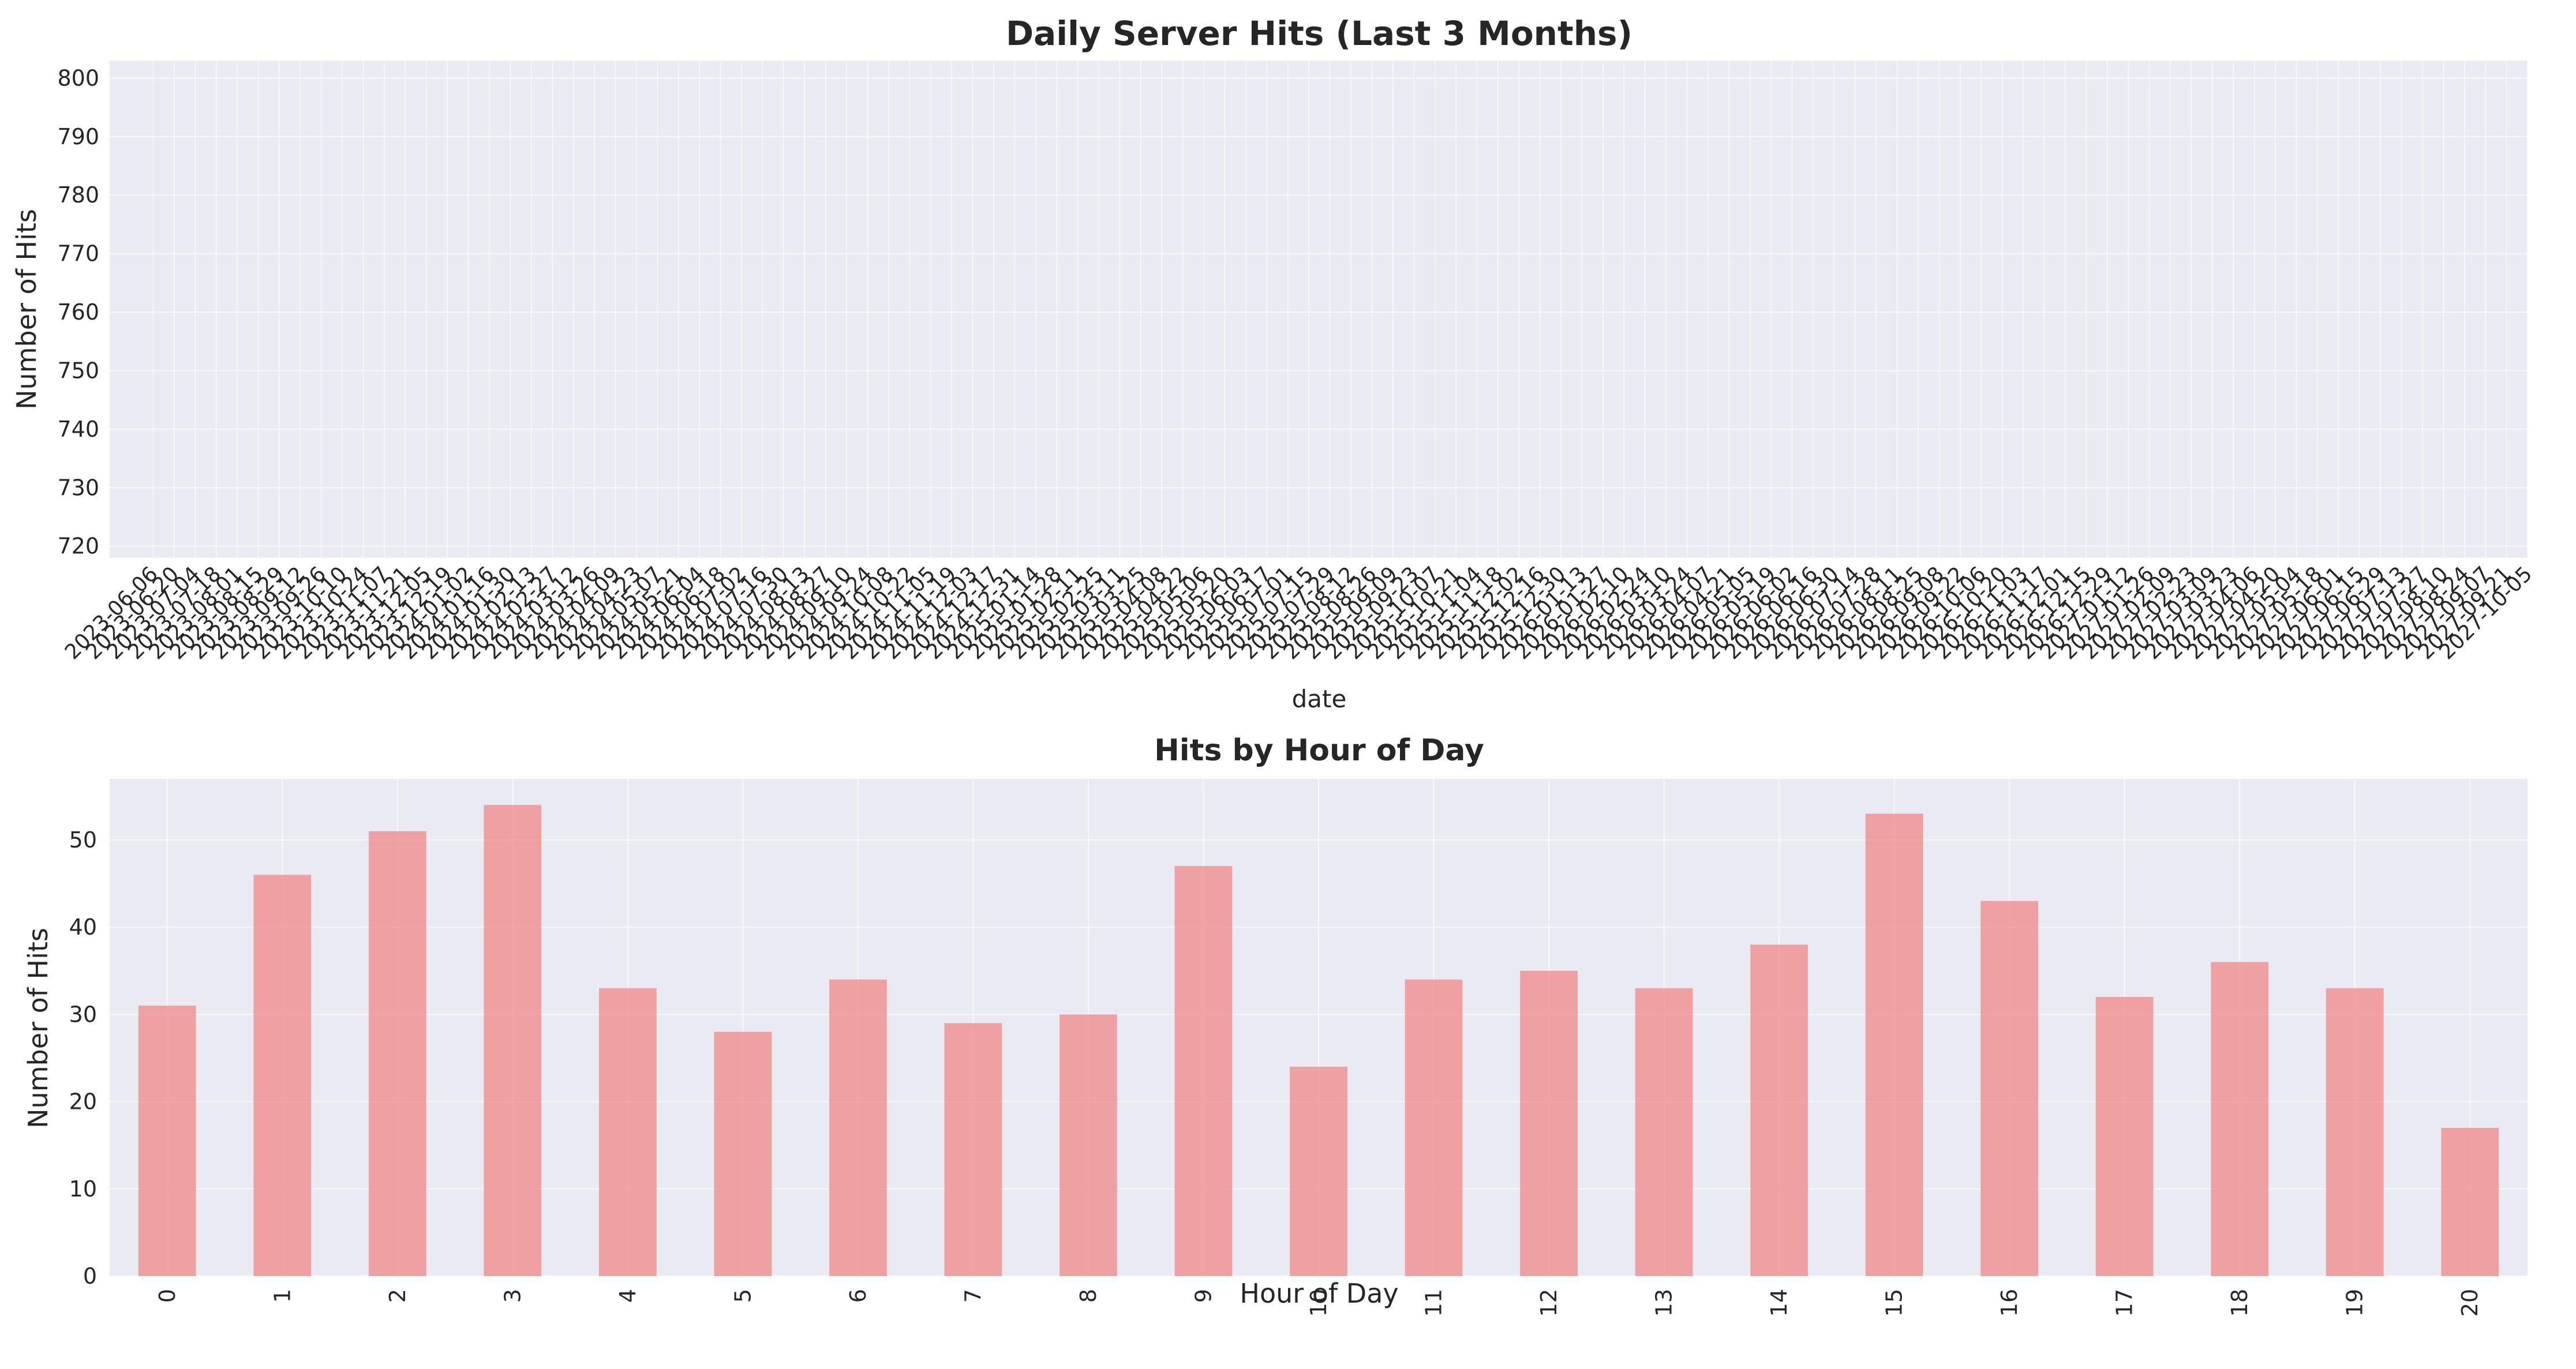 This screenshot has width=2576, height=1369. Describe the element at coordinates (78, 195) in the screenshot. I see `y-tick-label: 780` at that location.